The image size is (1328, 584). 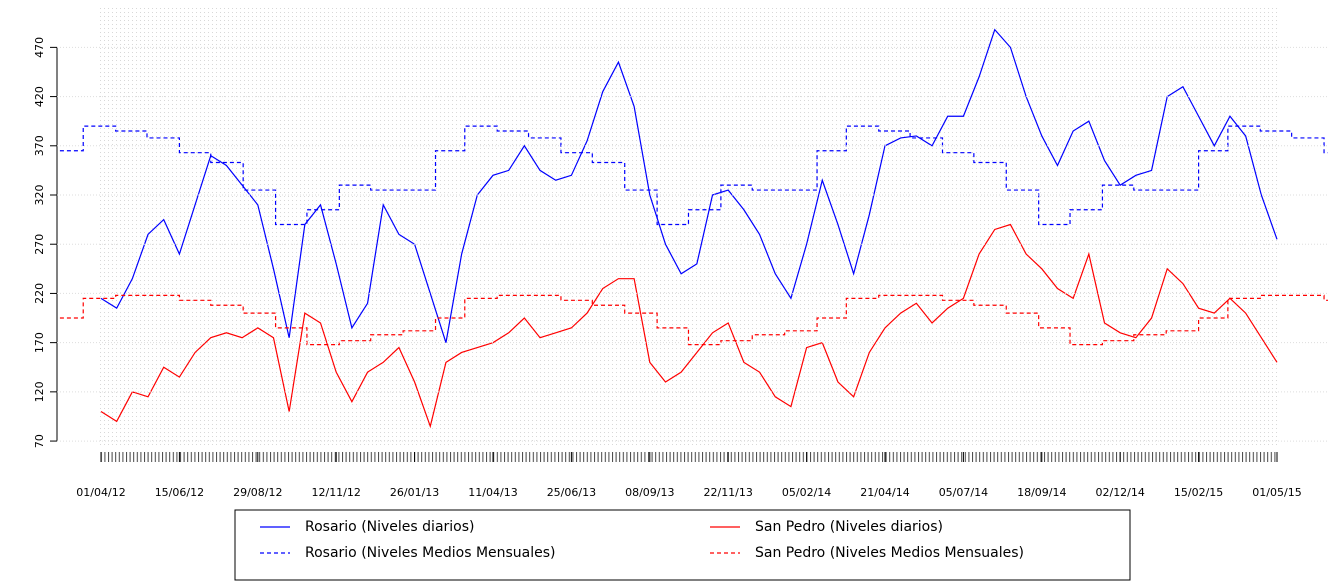 What do you see at coordinates (1276, 492) in the screenshot?
I see `x-tick-label: 01/05/15` at bounding box center [1276, 492].